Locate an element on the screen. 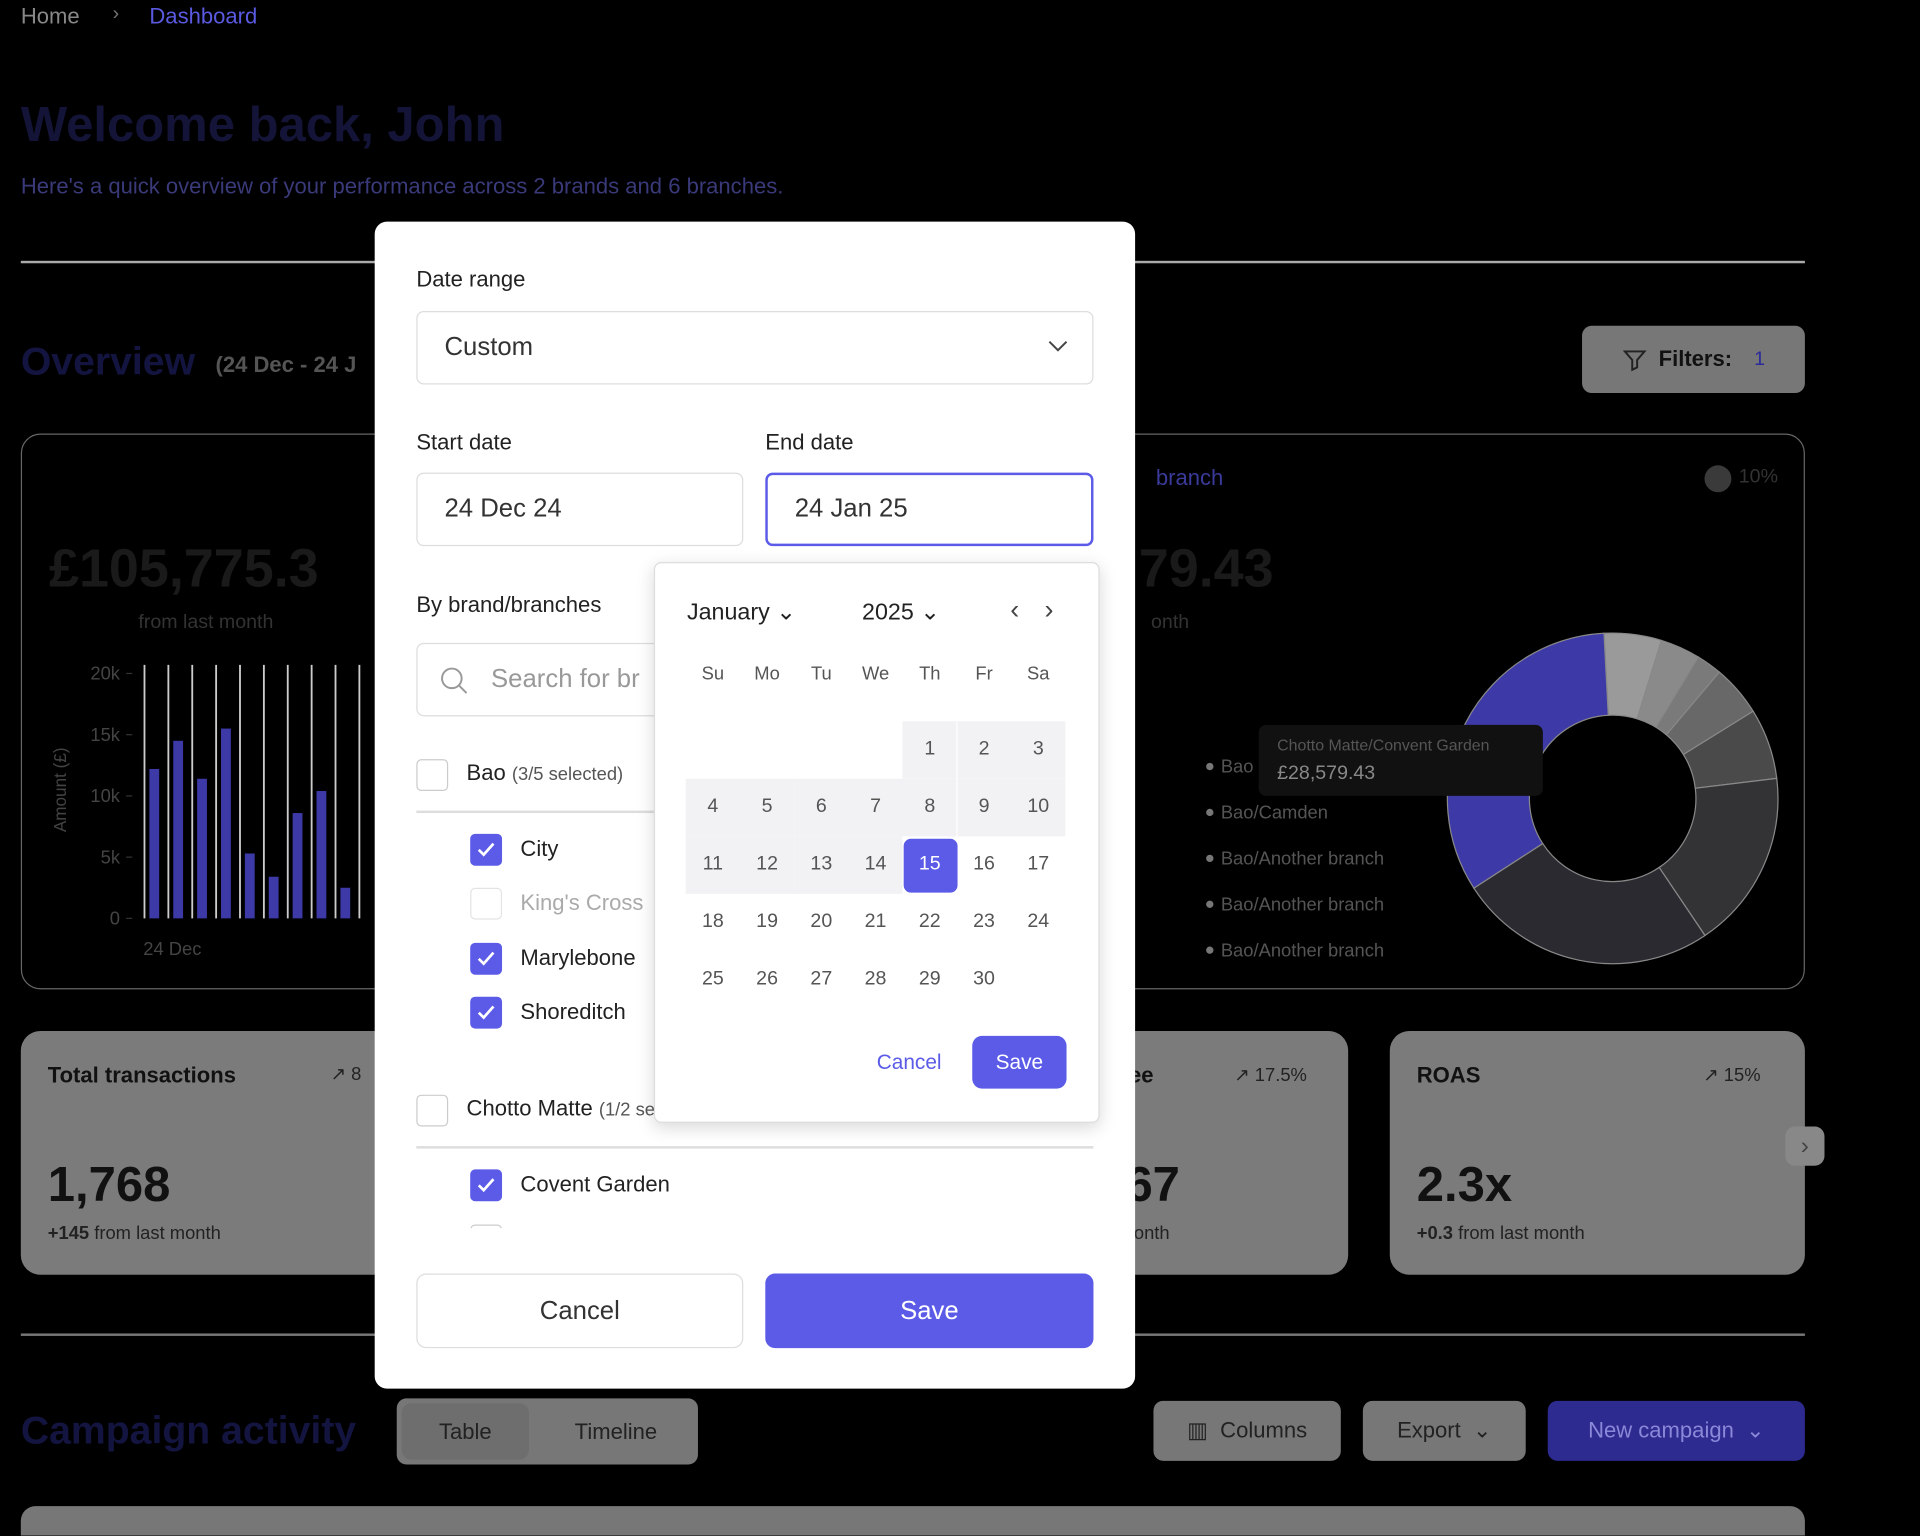  year-select: 2025 ⌄ is located at coordinates (901, 613).